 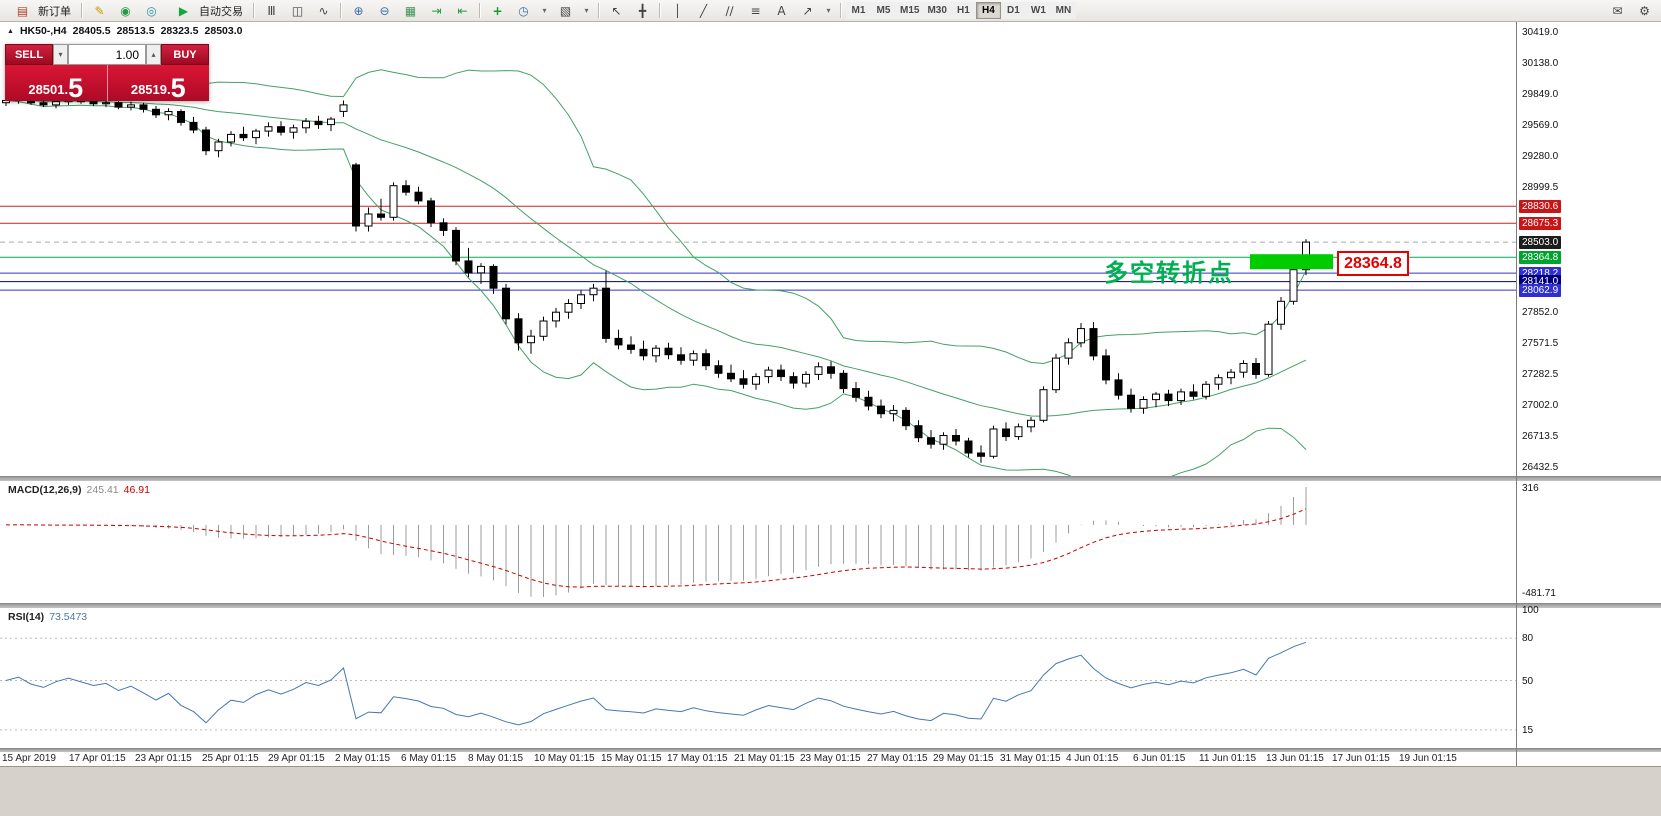 What do you see at coordinates (1092, 758) in the screenshot?
I see `time-axis-label: 4 Jun 01:15` at bounding box center [1092, 758].